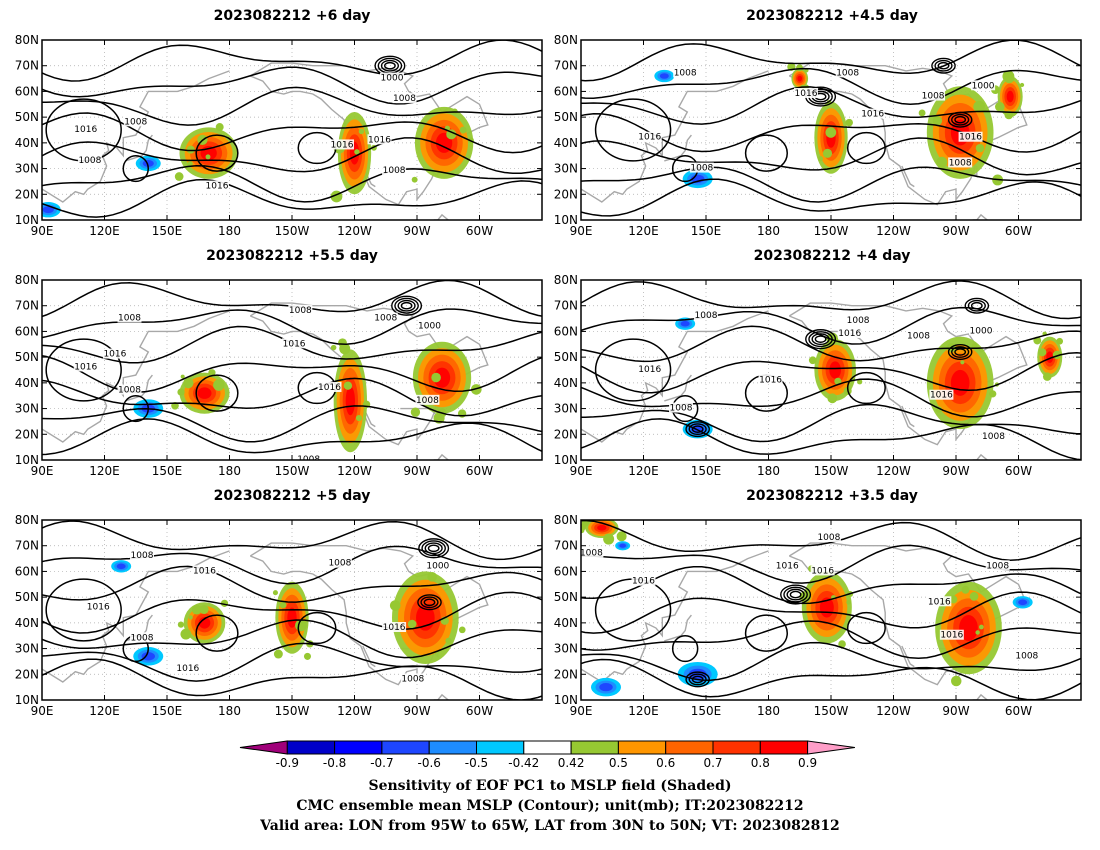 The height and width of the screenshot is (850, 1100). What do you see at coordinates (167, 711) in the screenshot?
I see `x-tick-label: 150E` at bounding box center [167, 711].